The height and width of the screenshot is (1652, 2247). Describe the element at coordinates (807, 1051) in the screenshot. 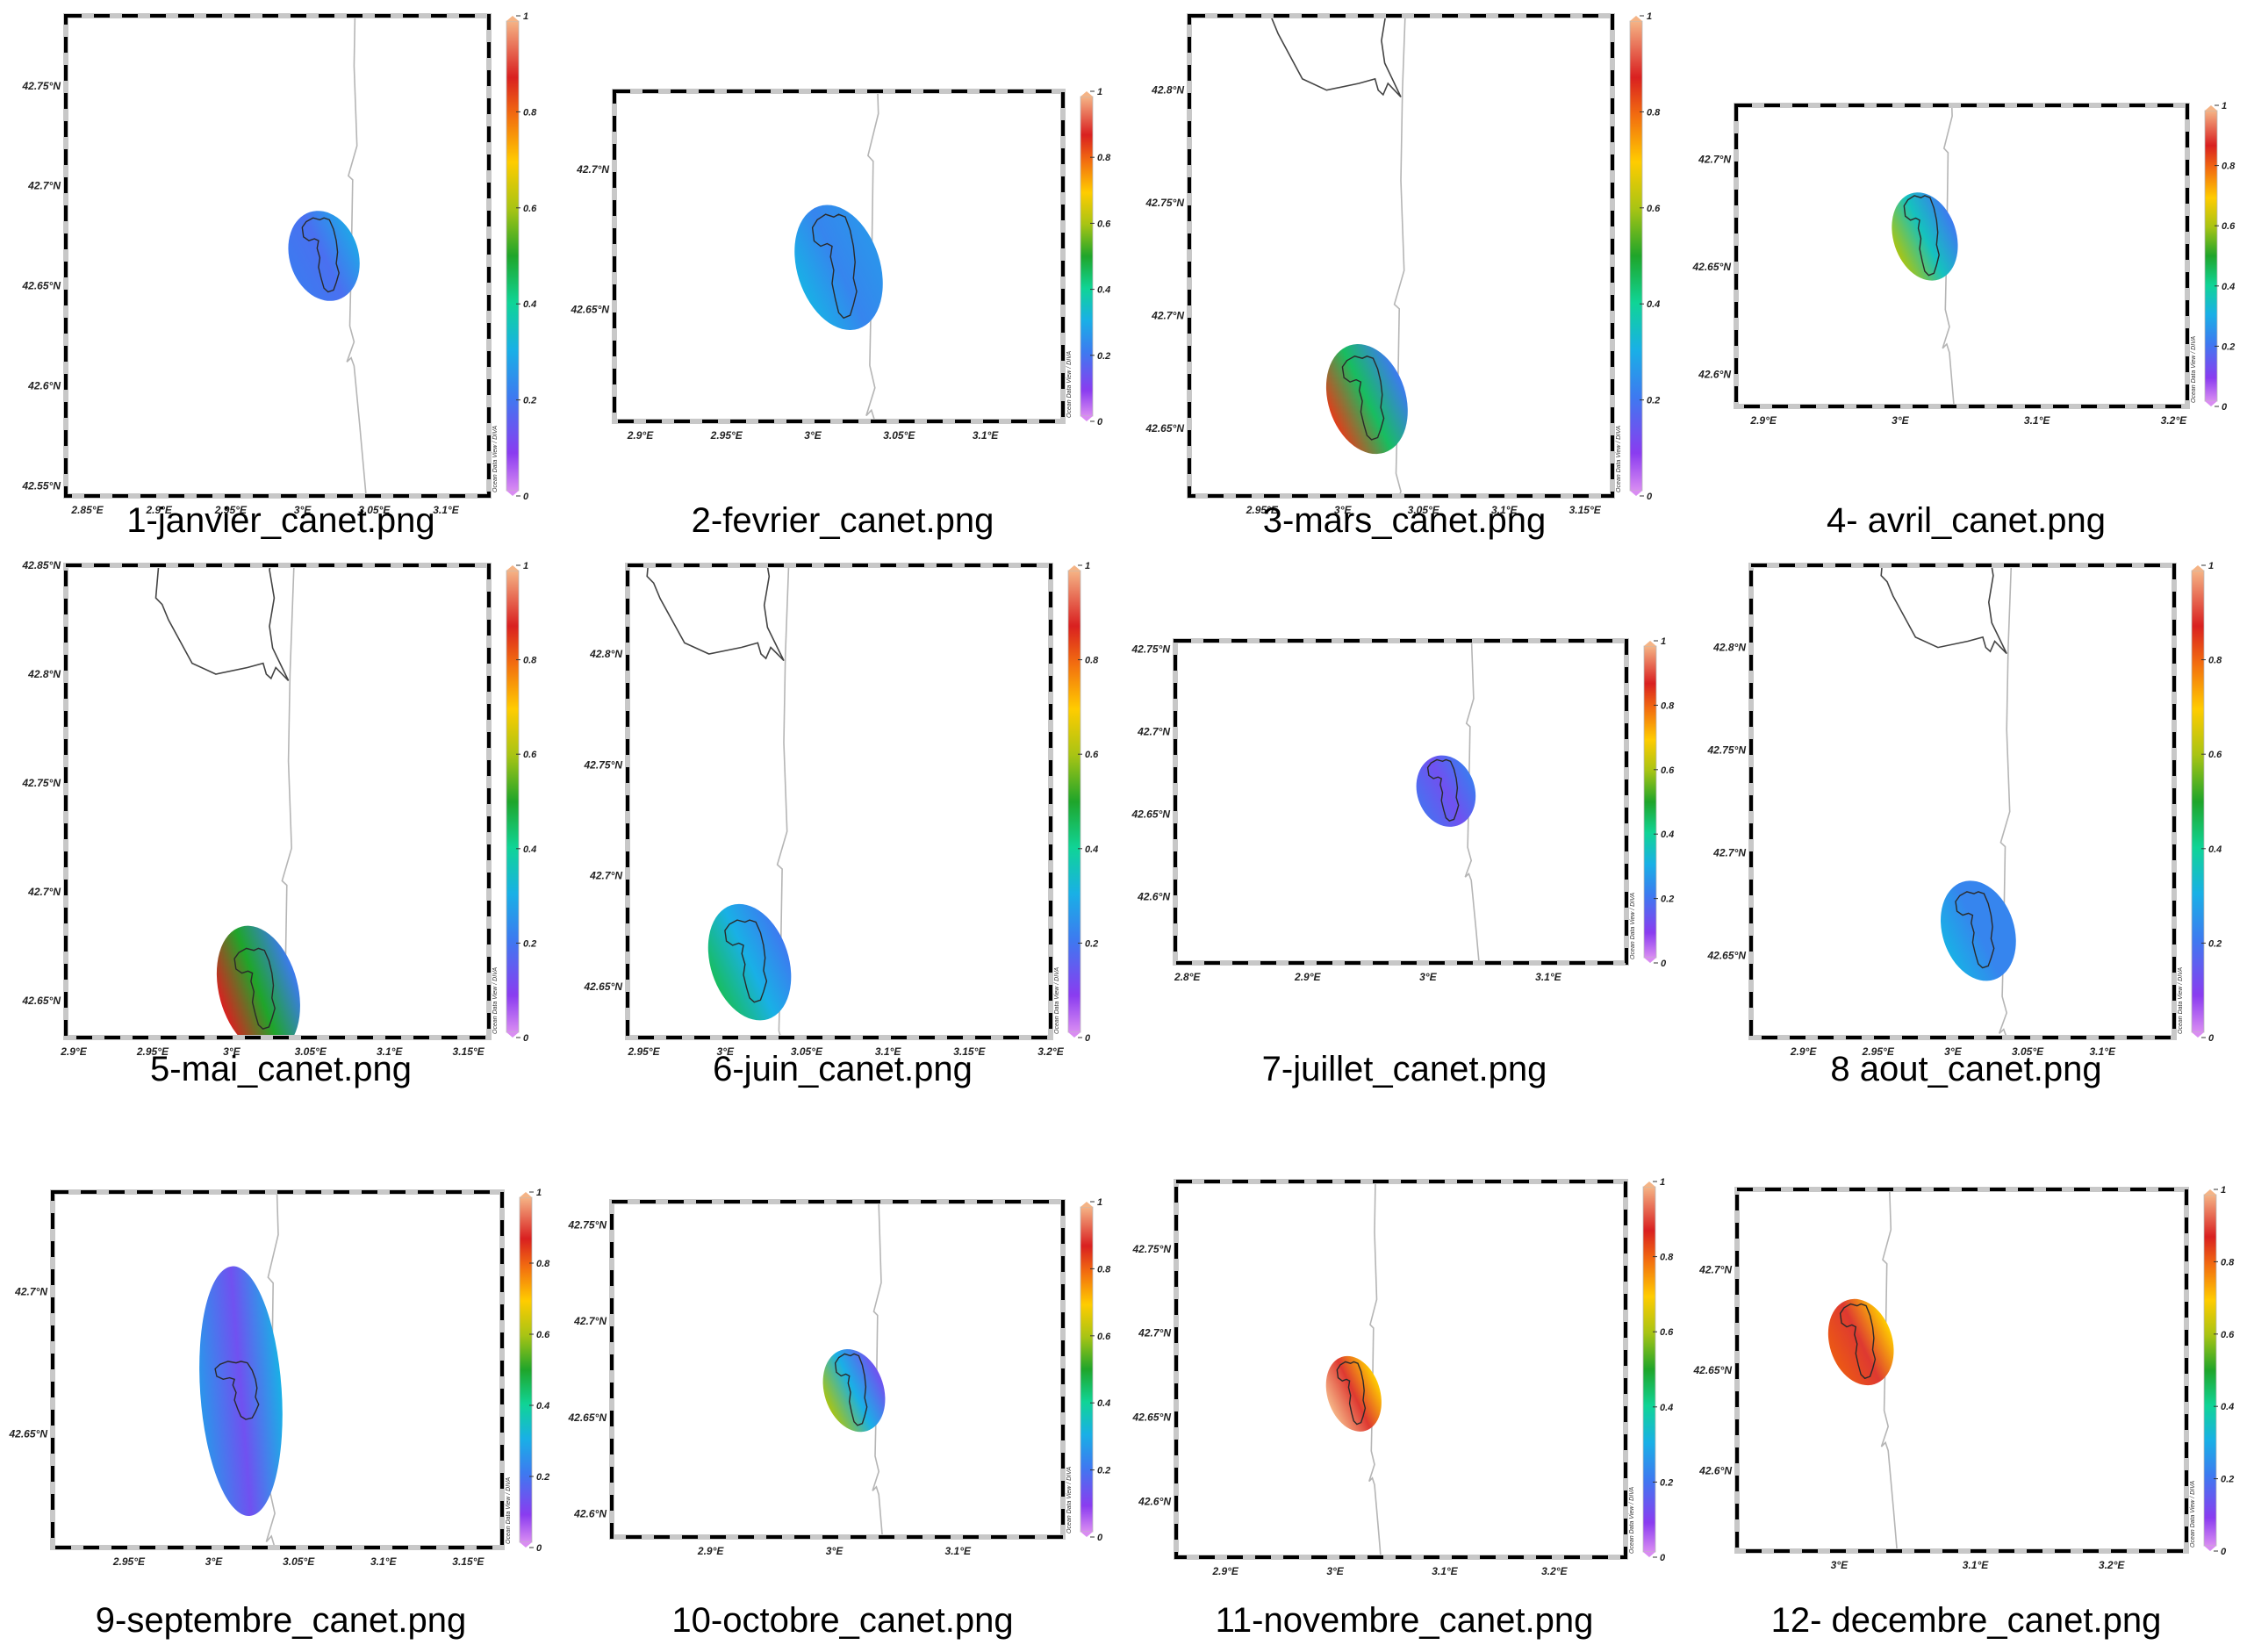

I see `x-tick-label: 3.05°E` at that location.